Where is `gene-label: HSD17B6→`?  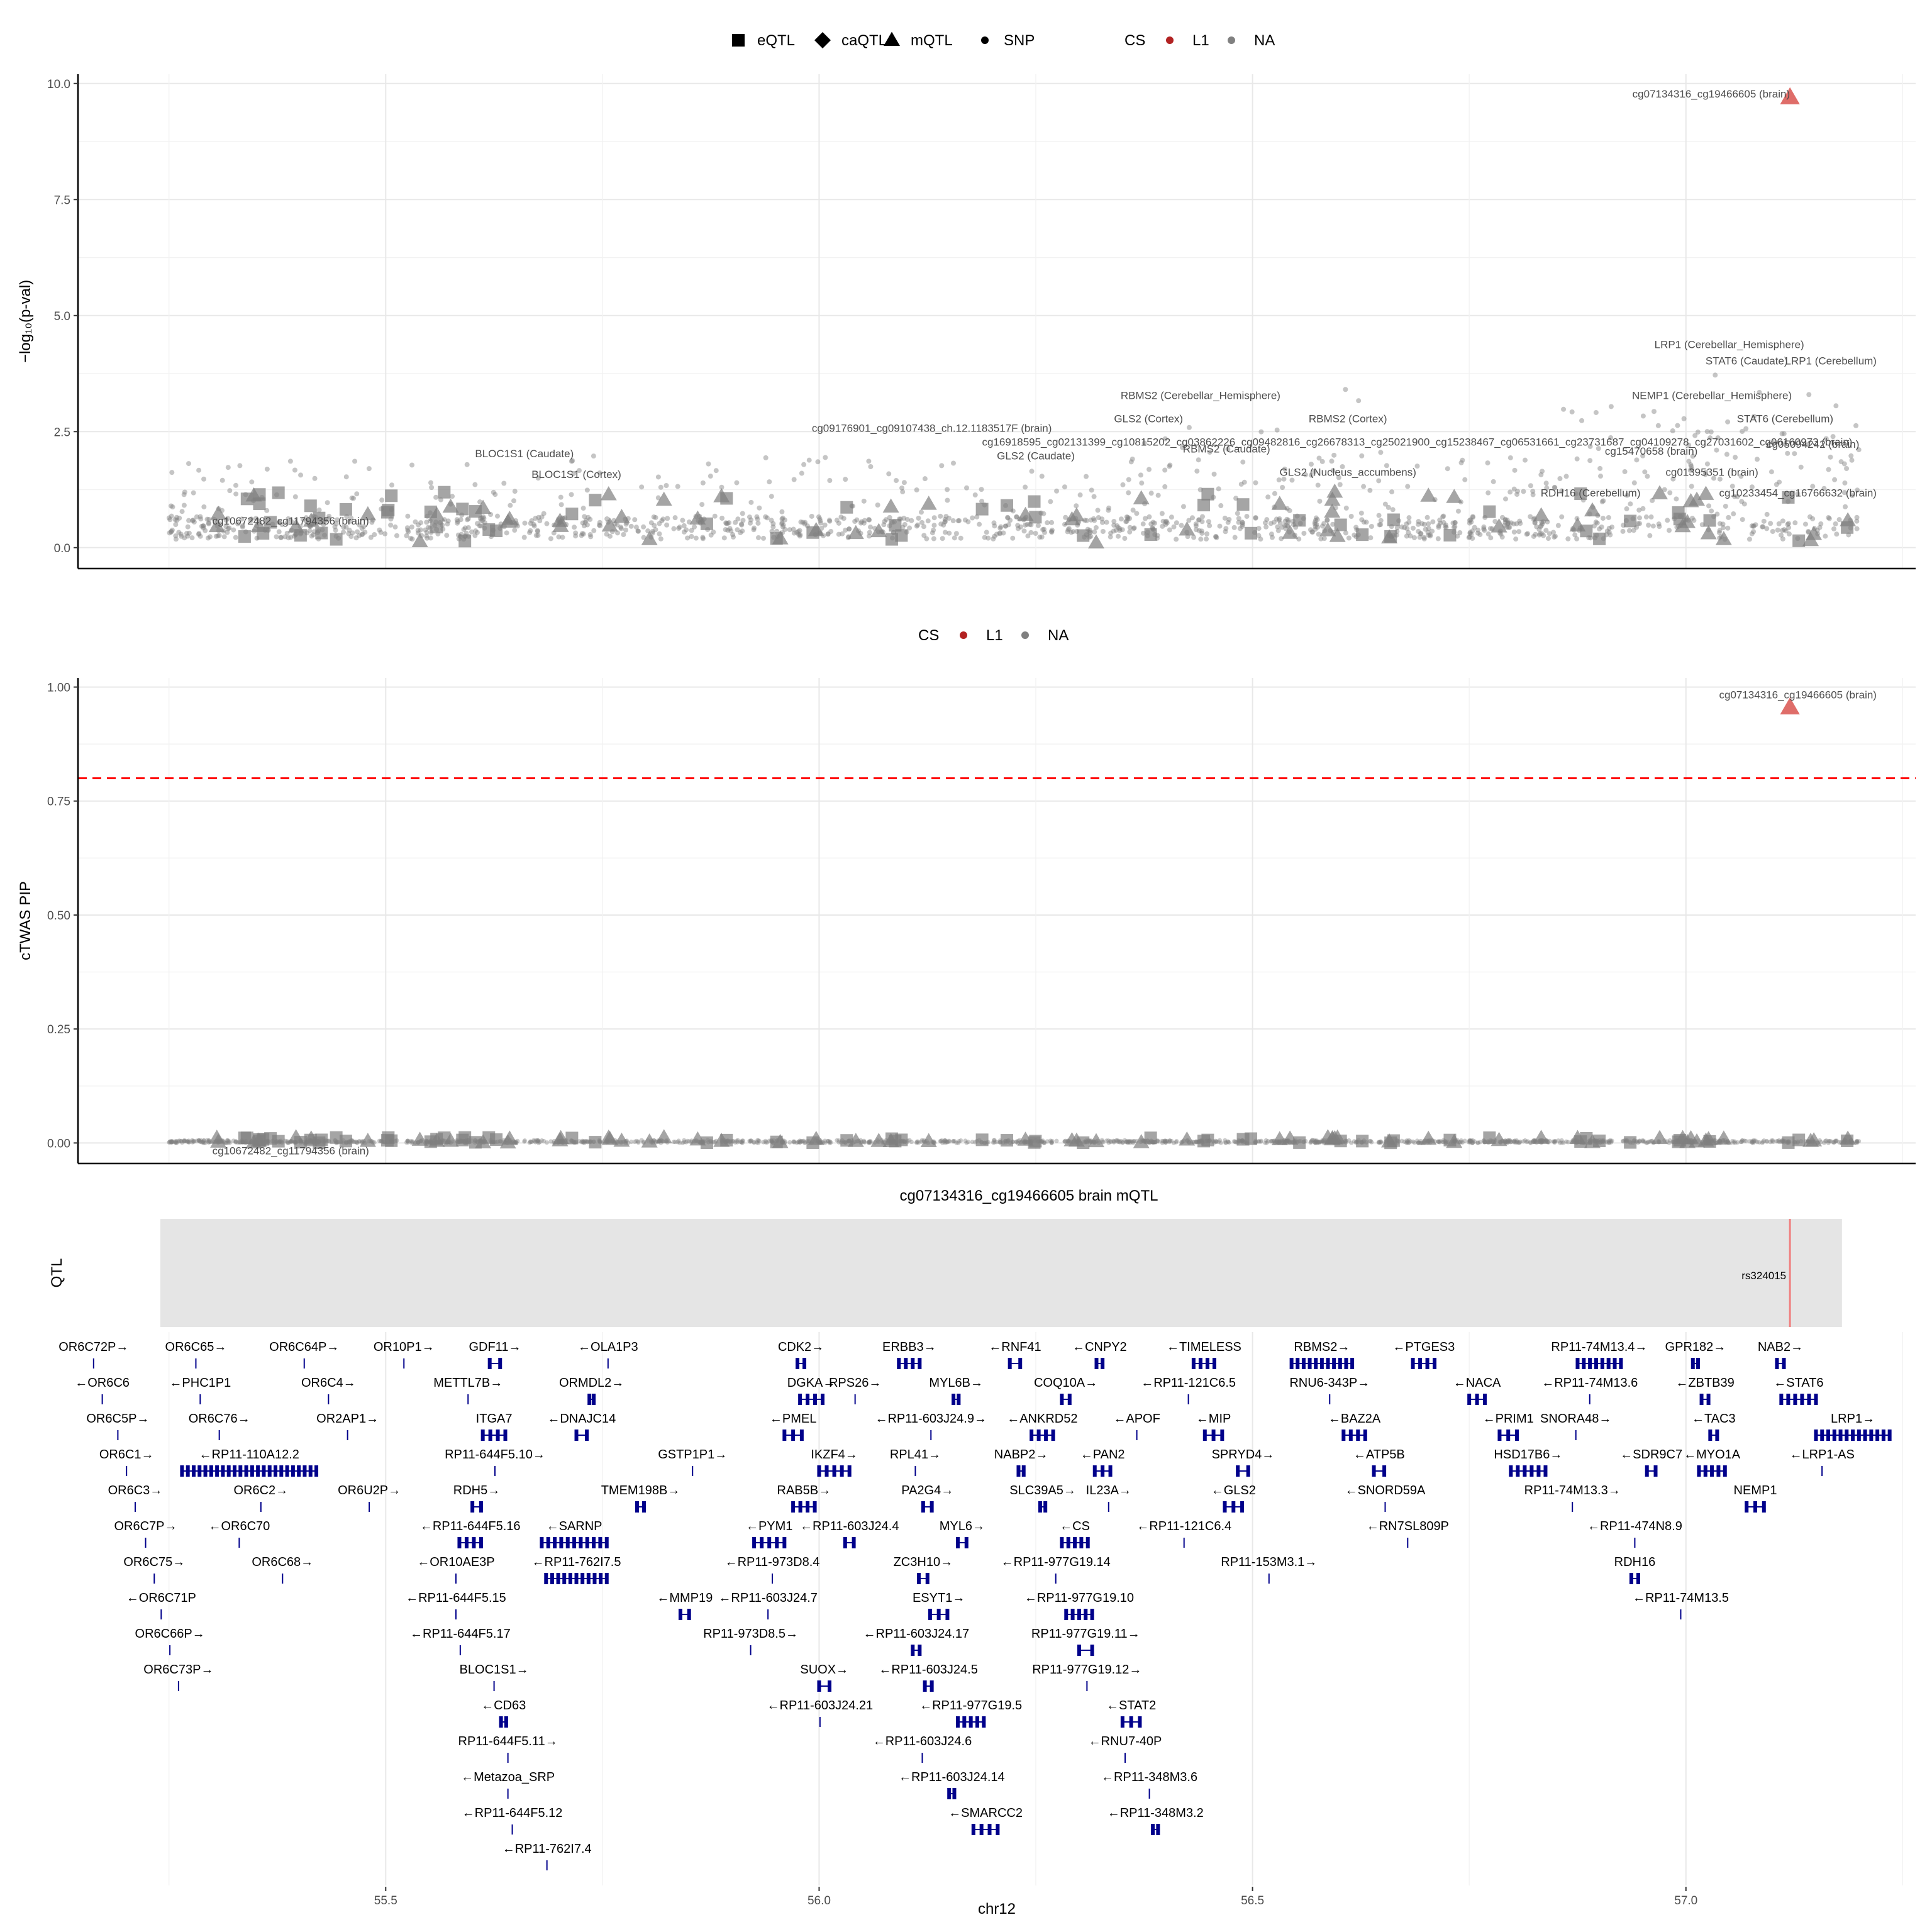
gene-label: HSD17B6→ is located at coordinates (1528, 1455).